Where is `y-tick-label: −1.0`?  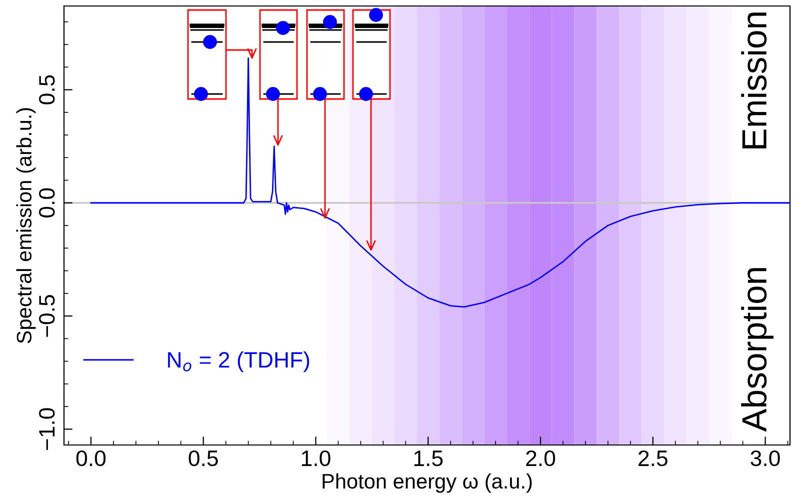
y-tick-label: −1.0 is located at coordinates (47, 429).